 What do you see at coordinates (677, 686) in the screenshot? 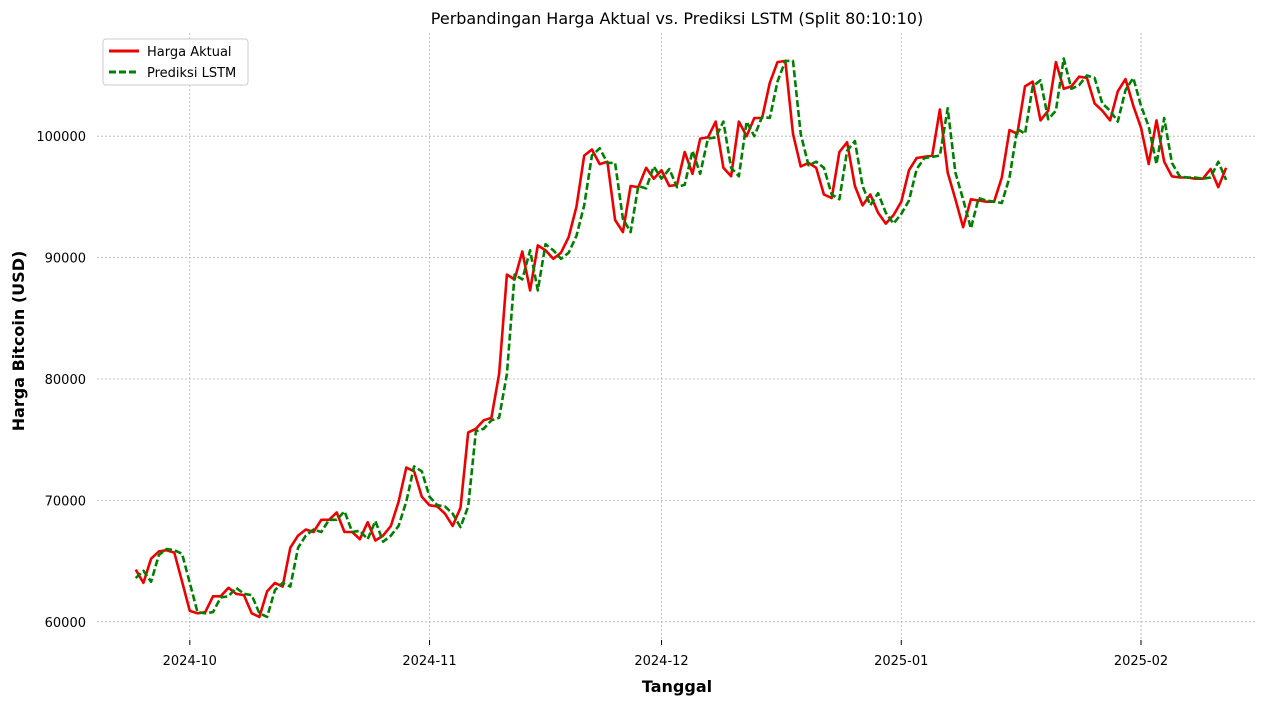
I see `x-axis-label: Tanggal` at bounding box center [677, 686].